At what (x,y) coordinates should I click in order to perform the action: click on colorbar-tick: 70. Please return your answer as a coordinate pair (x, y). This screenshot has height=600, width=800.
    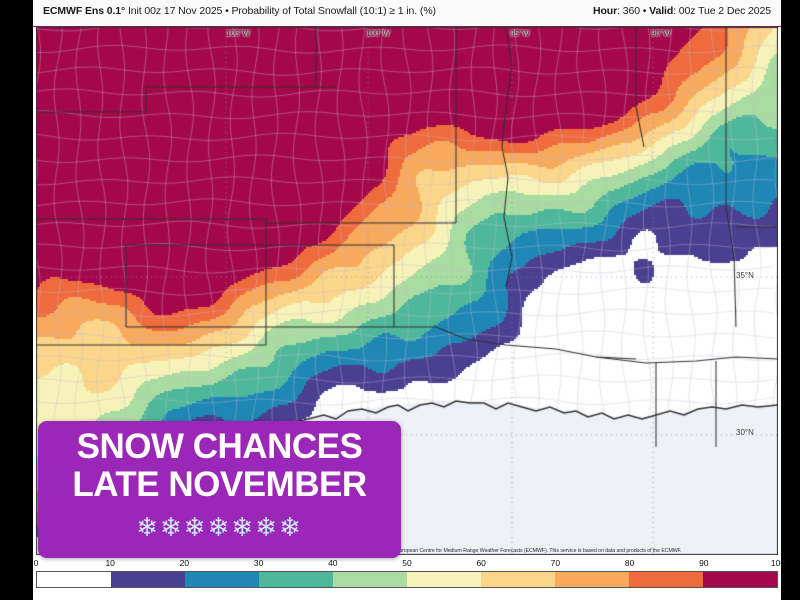
    Looking at the image, I should click on (555, 563).